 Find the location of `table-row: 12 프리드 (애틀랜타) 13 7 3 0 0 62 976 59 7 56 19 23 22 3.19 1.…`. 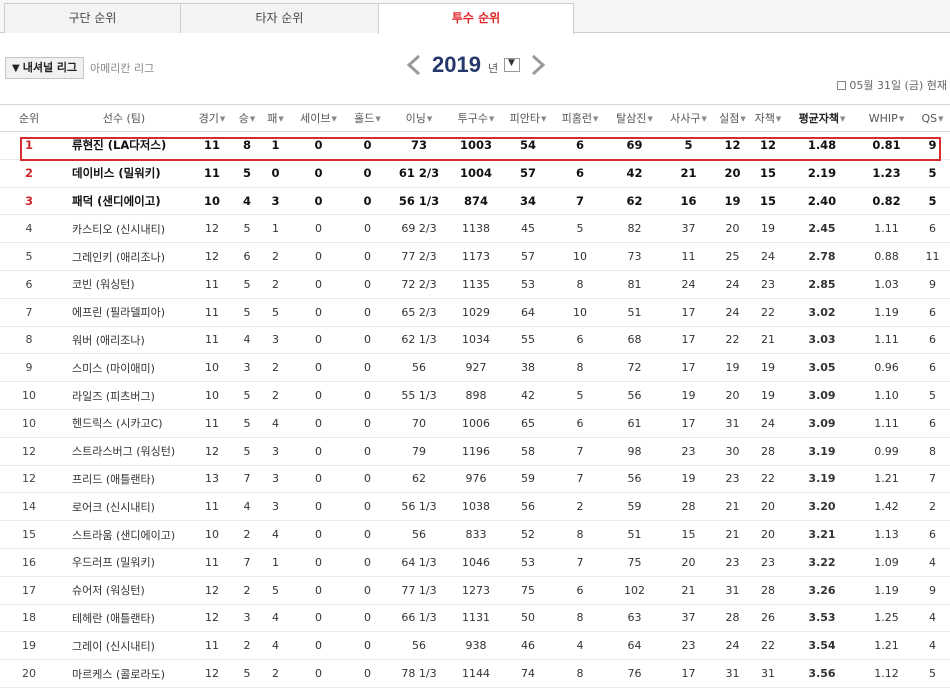

table-row: 12 프리드 (애틀랜타) 13 7 3 0 0 62 976 59 7 56 19 23 22 3.19 1.… is located at coordinates (475, 479).